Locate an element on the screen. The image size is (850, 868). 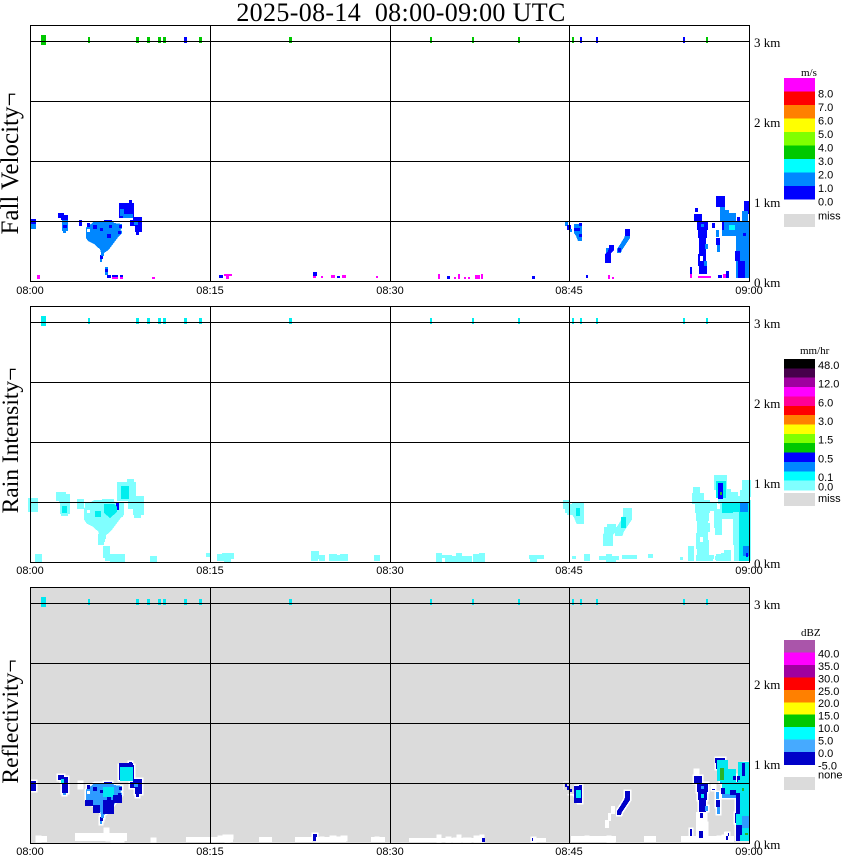
svg-text: 8.0 is located at coordinates (825, 95).